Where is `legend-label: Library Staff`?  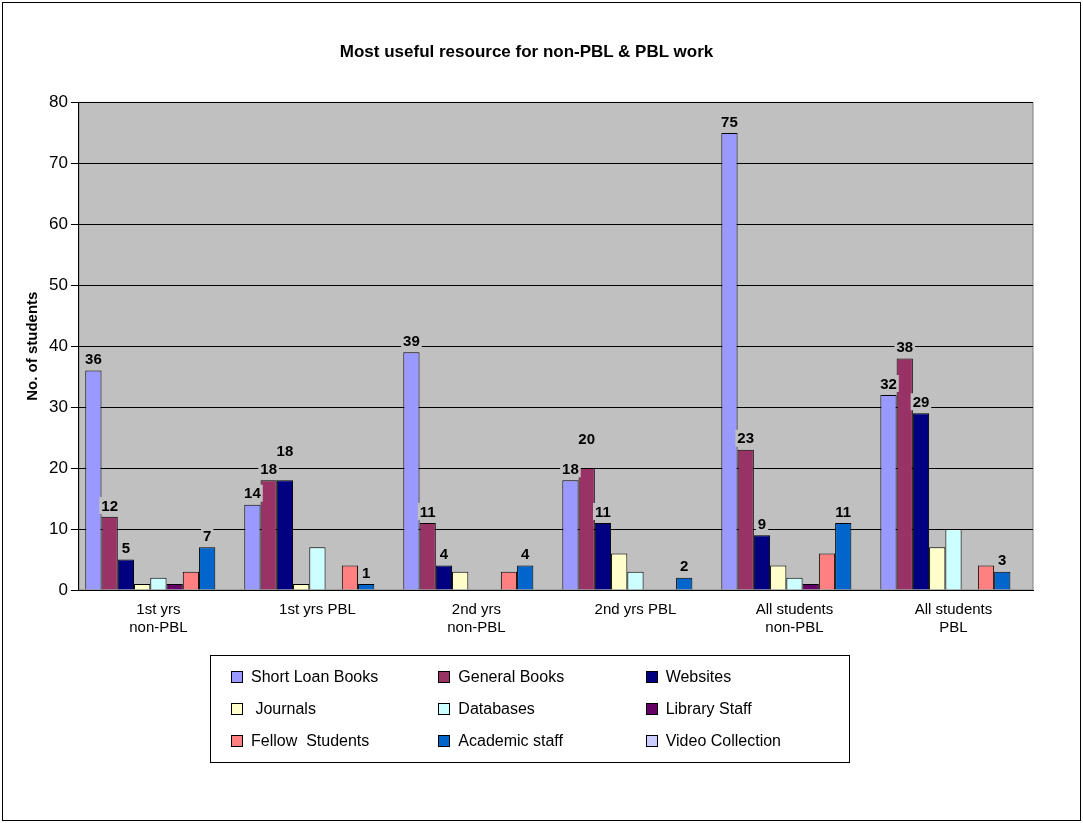 legend-label: Library Staff is located at coordinates (708, 709).